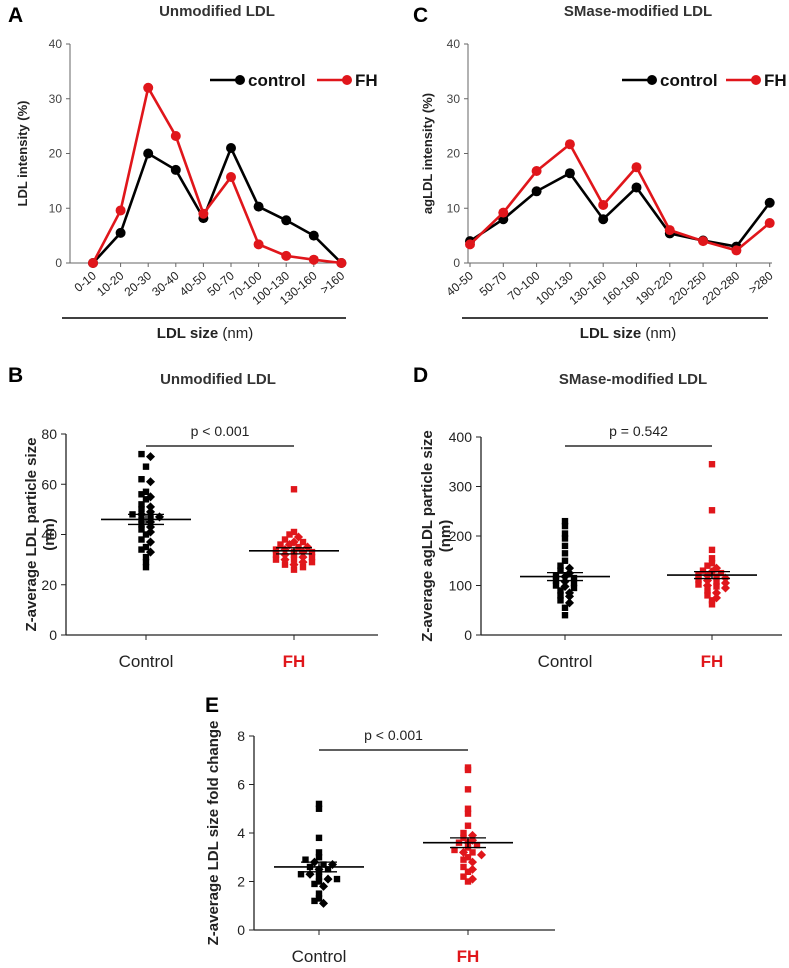 This screenshot has height=968, width=789. I want to click on panel-label: A, so click(15, 15).